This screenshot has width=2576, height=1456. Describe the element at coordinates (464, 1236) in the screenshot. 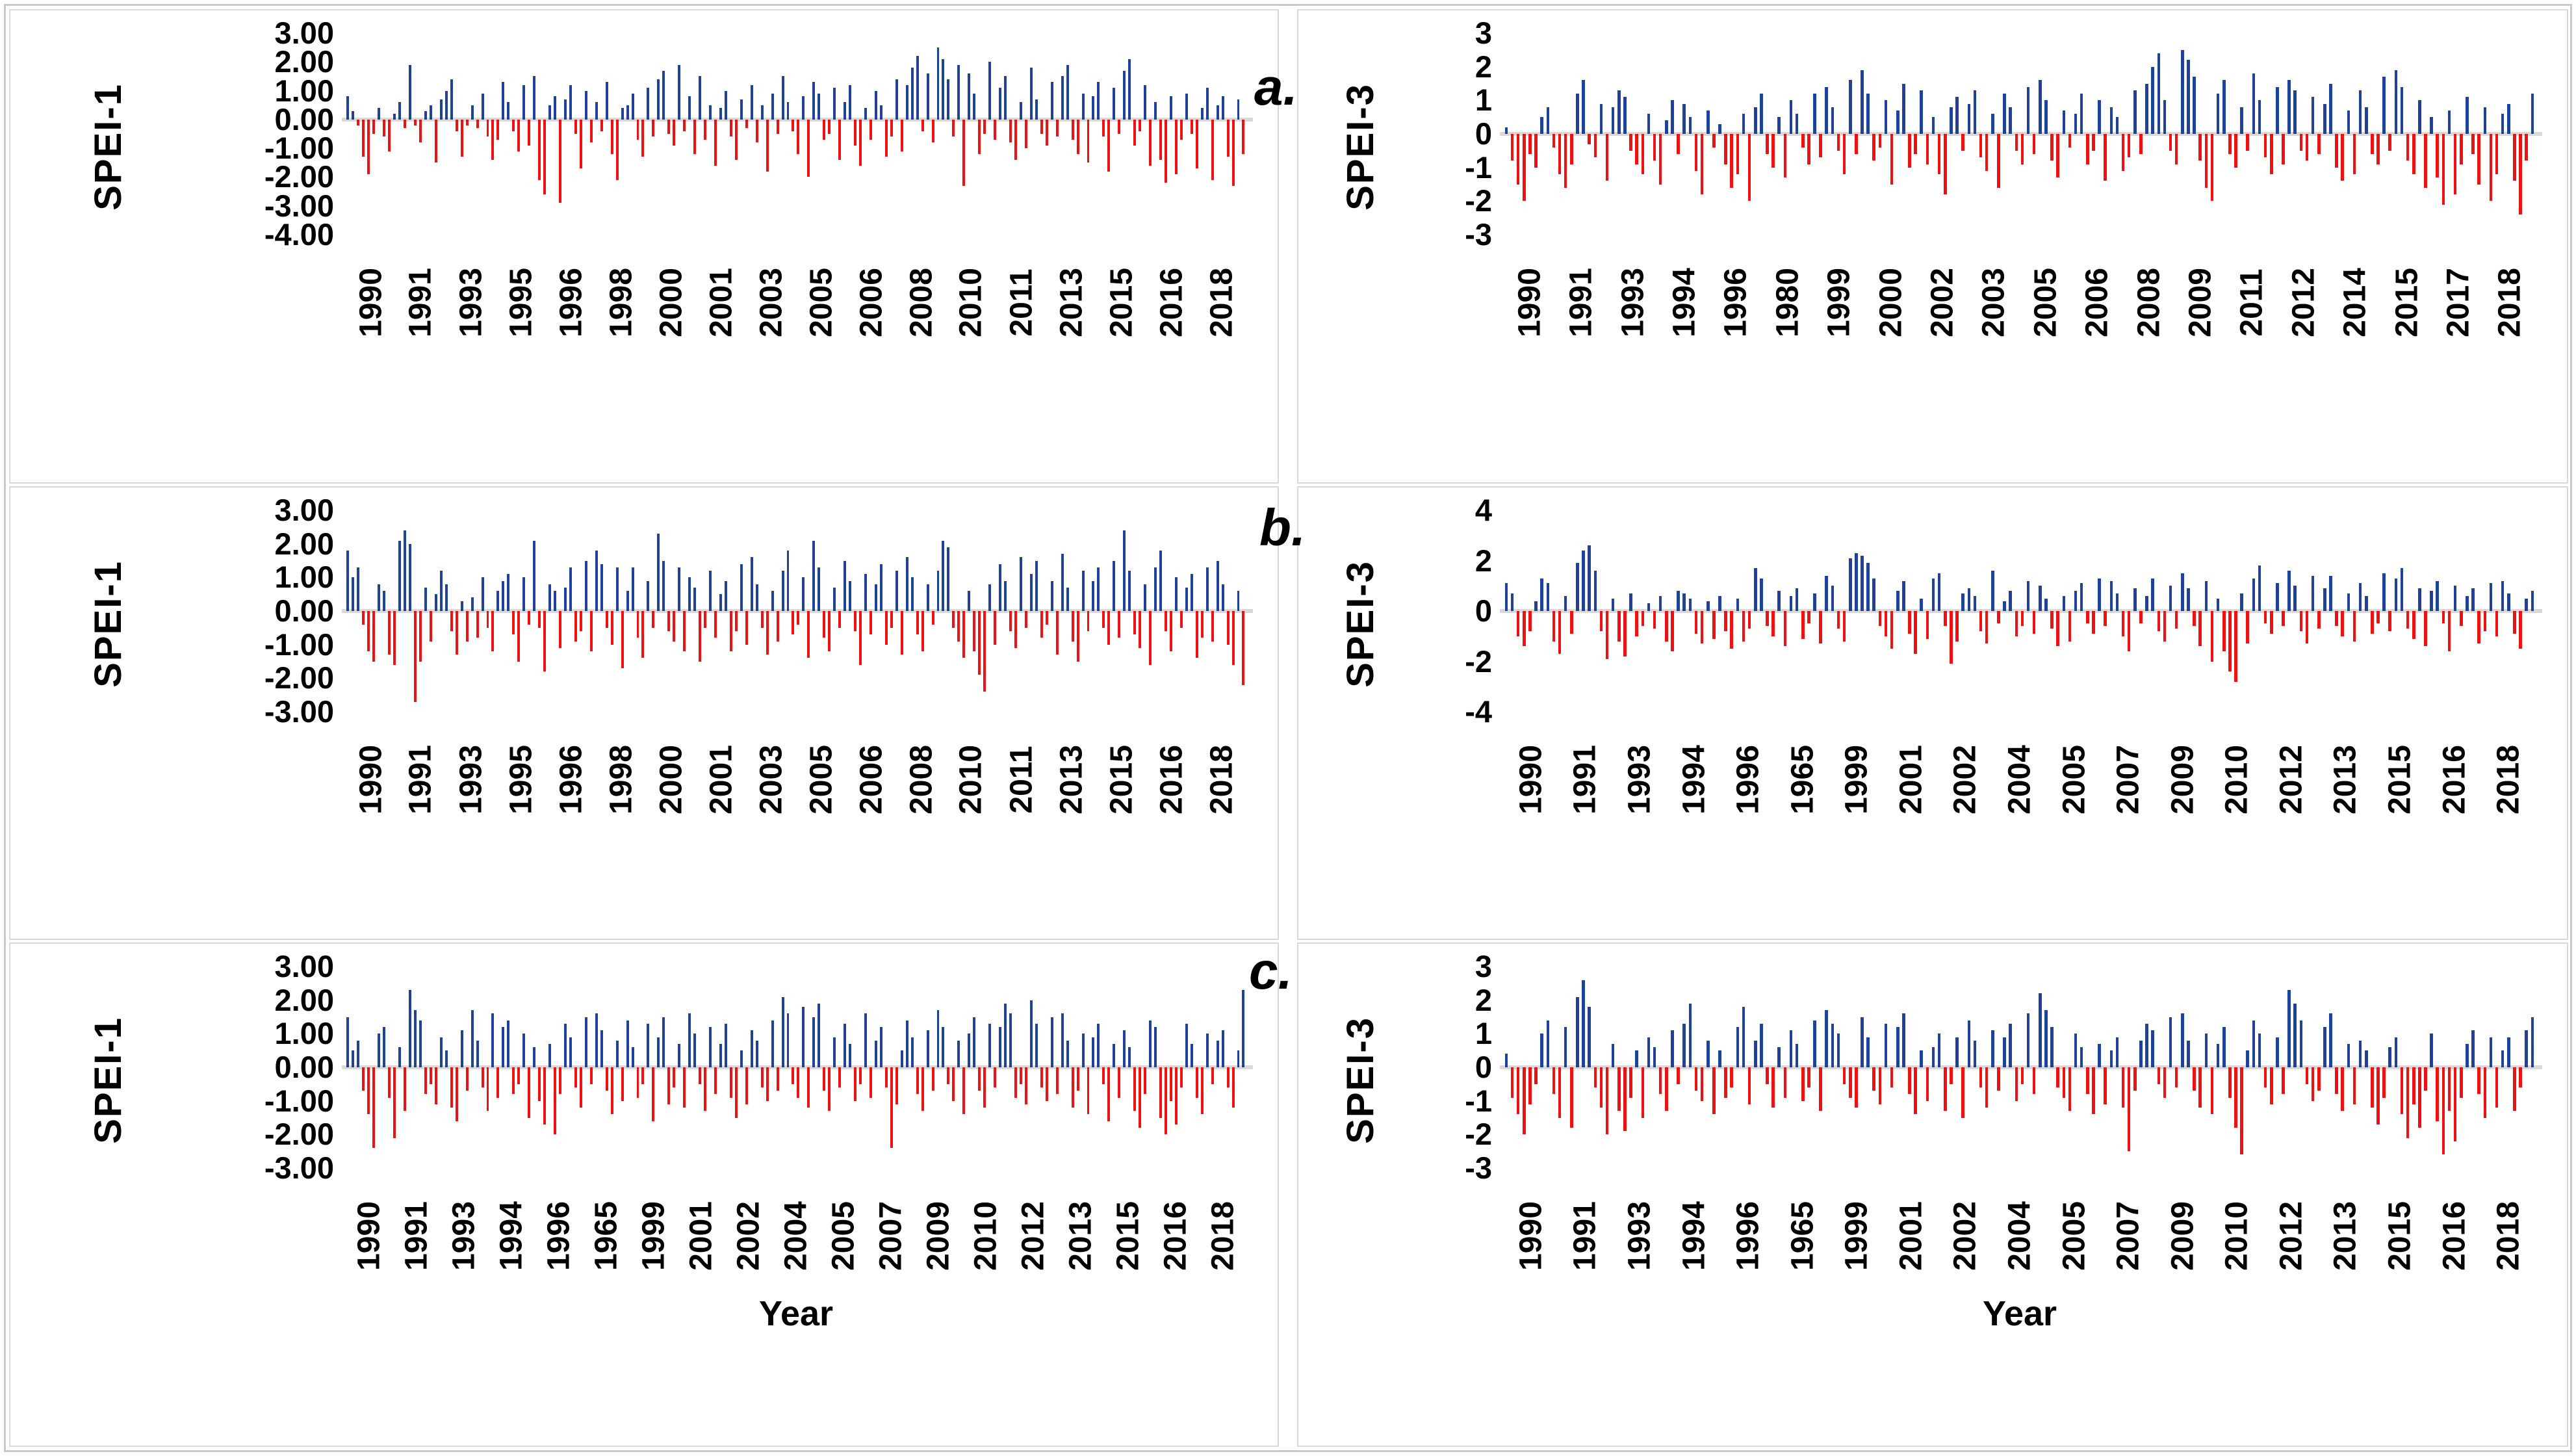

I see `x-tick-label: 1993` at that location.